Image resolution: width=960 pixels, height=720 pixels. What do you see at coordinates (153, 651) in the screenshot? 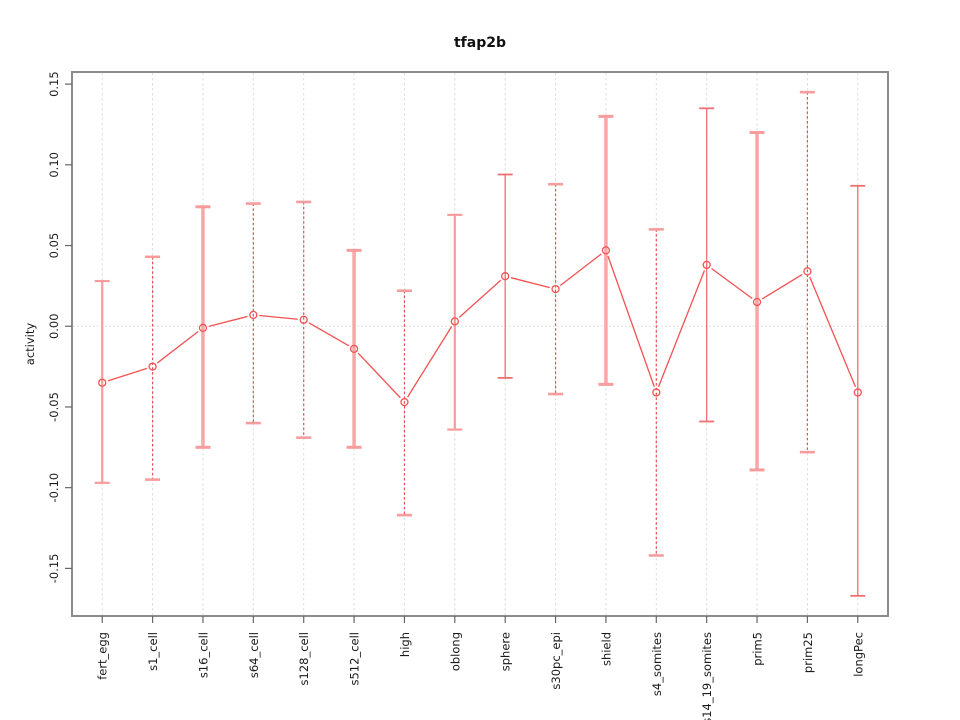
I see `svg-text: s1_cell` at bounding box center [153, 651].